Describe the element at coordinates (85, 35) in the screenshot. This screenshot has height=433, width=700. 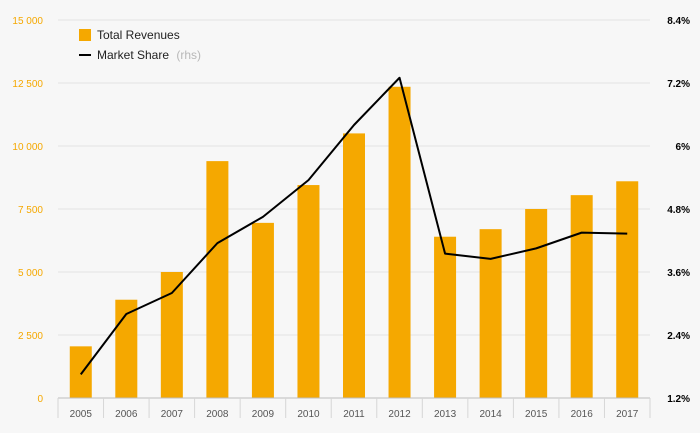
I see `legend-bar-swatch` at that location.